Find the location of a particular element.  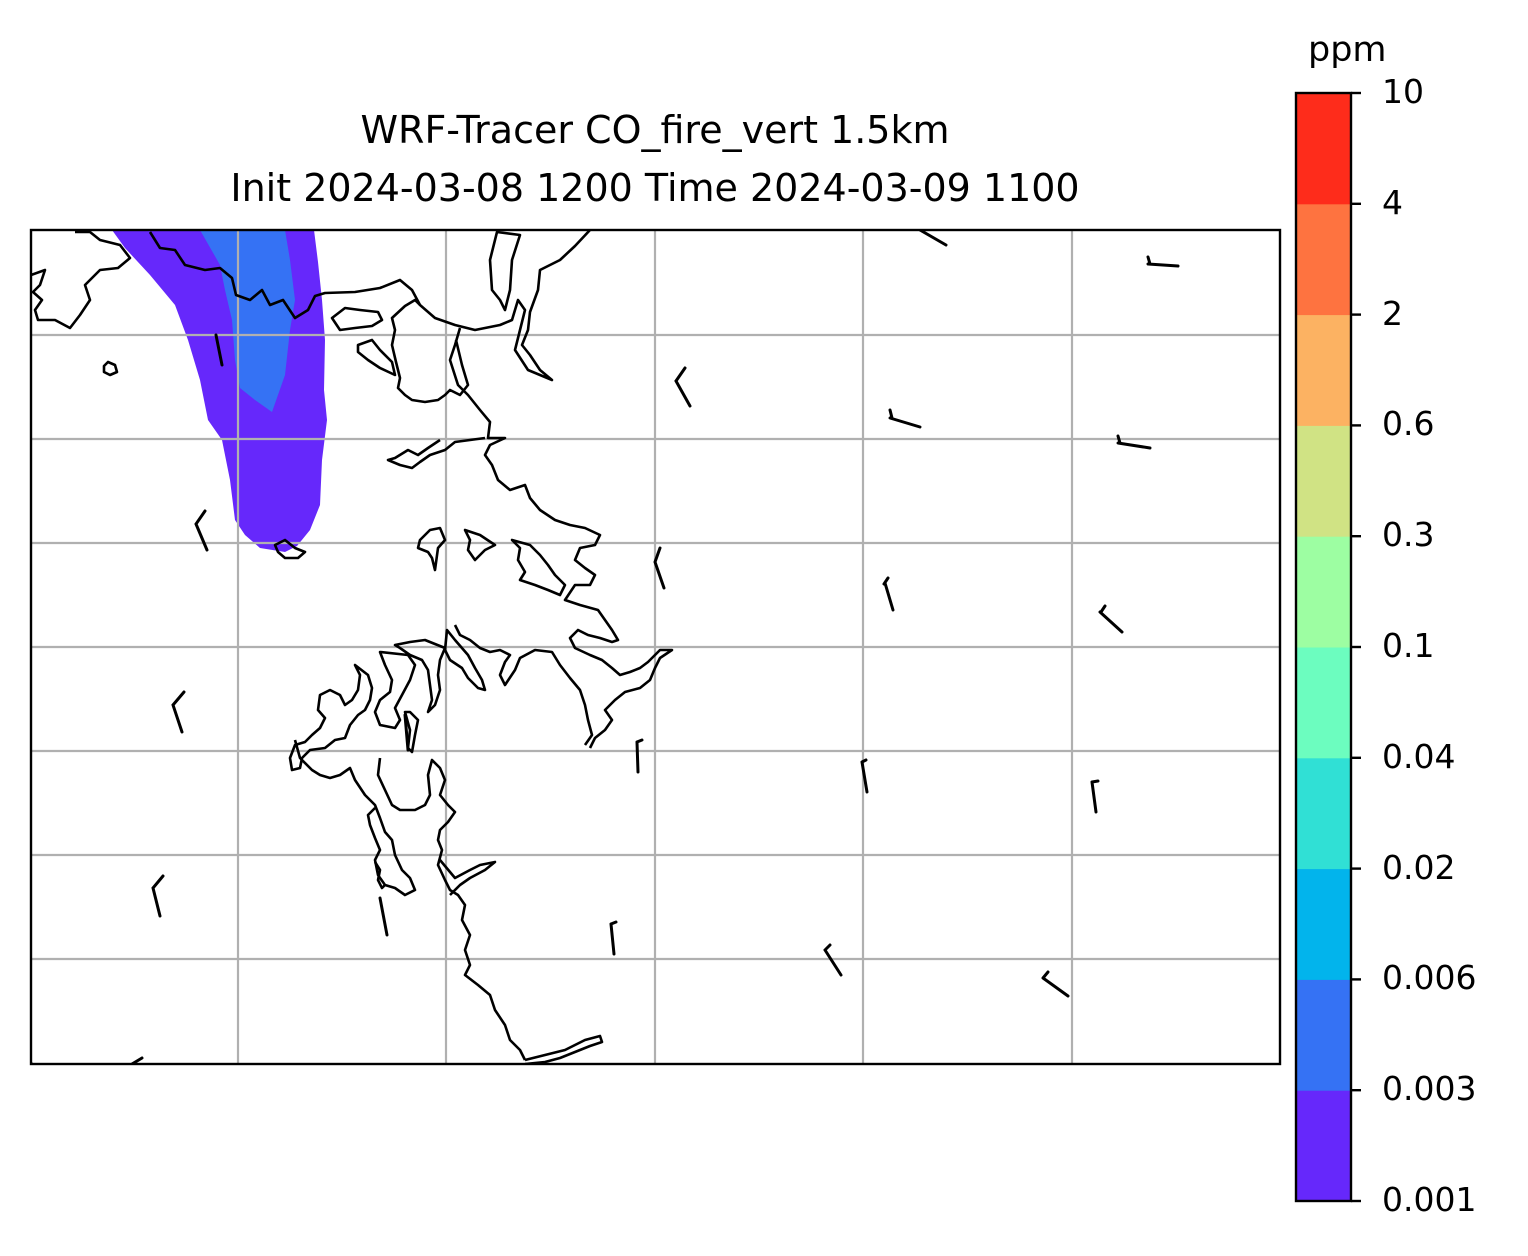

colorbar-tick-label: 0.02 is located at coordinates (1419, 867).